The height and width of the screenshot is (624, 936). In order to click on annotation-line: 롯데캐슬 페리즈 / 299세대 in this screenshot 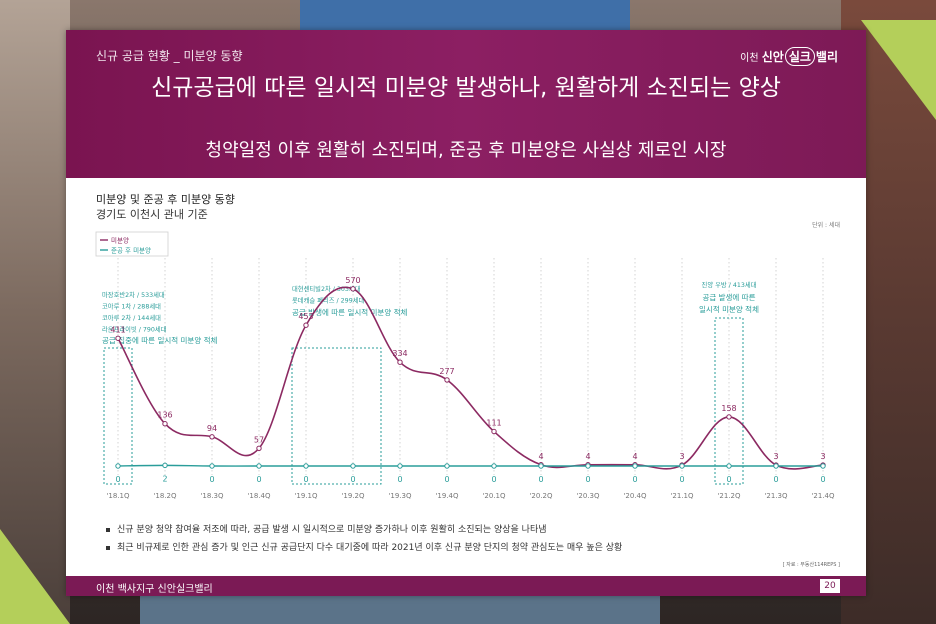, I will do `click(328, 300)`.